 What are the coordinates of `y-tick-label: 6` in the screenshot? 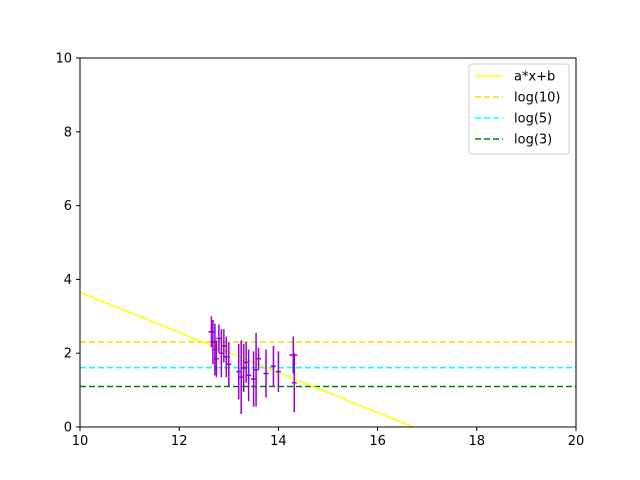 It's located at (68, 206).